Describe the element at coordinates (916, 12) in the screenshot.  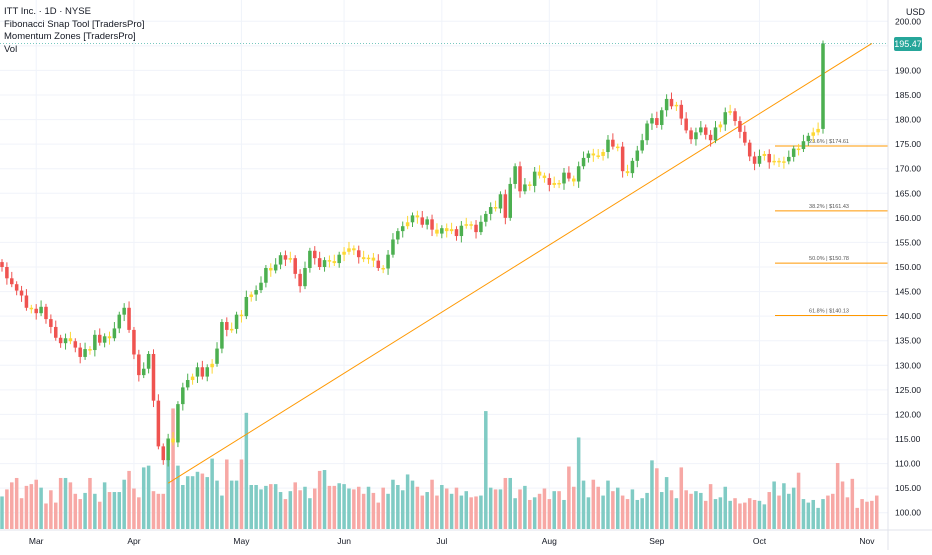
I see `currency-label: USD` at that location.